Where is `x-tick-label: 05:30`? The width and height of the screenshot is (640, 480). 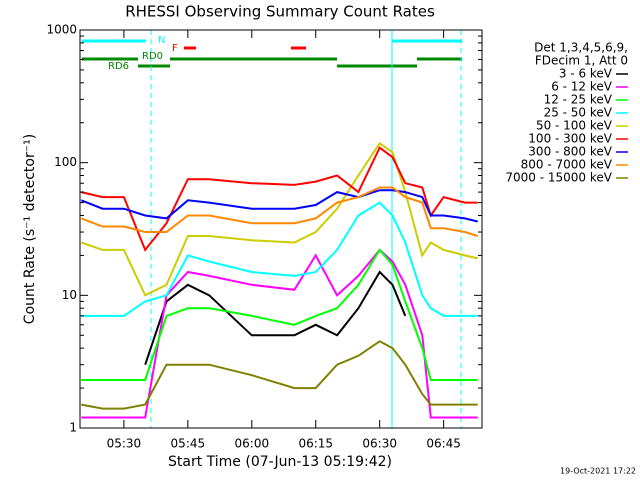 x-tick-label: 05:30 is located at coordinates (124, 444).